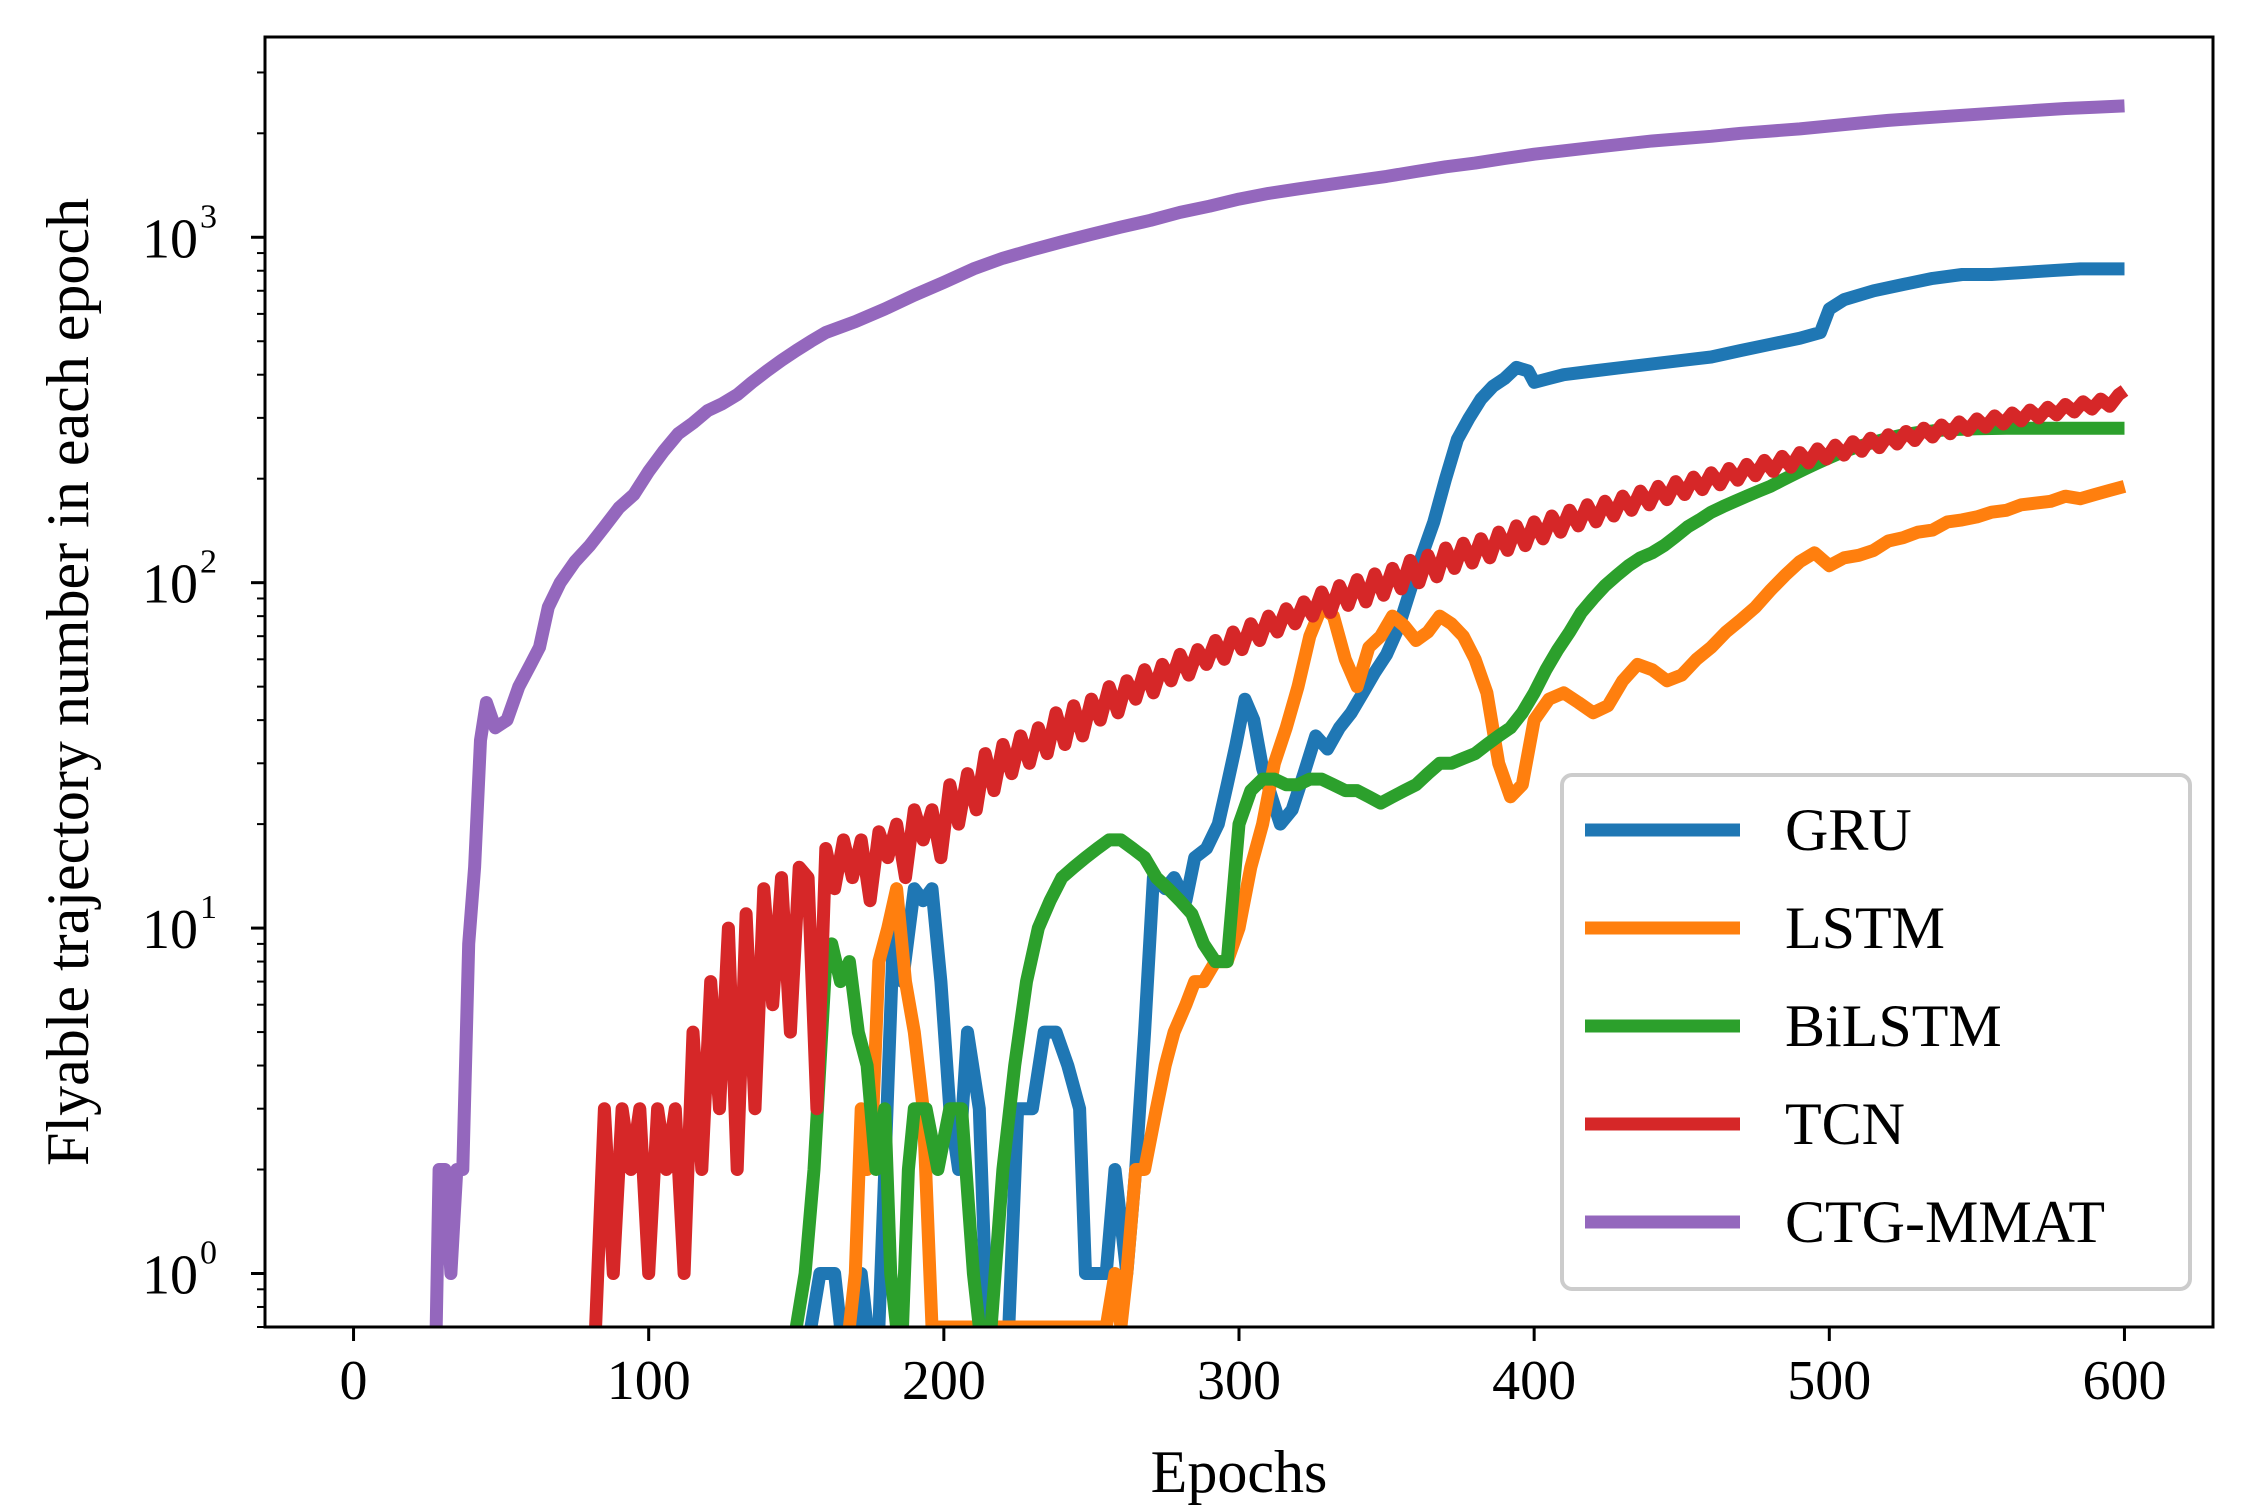 The width and height of the screenshot is (2256, 1511). I want to click on x-tick-label: 400, so click(1534, 1381).